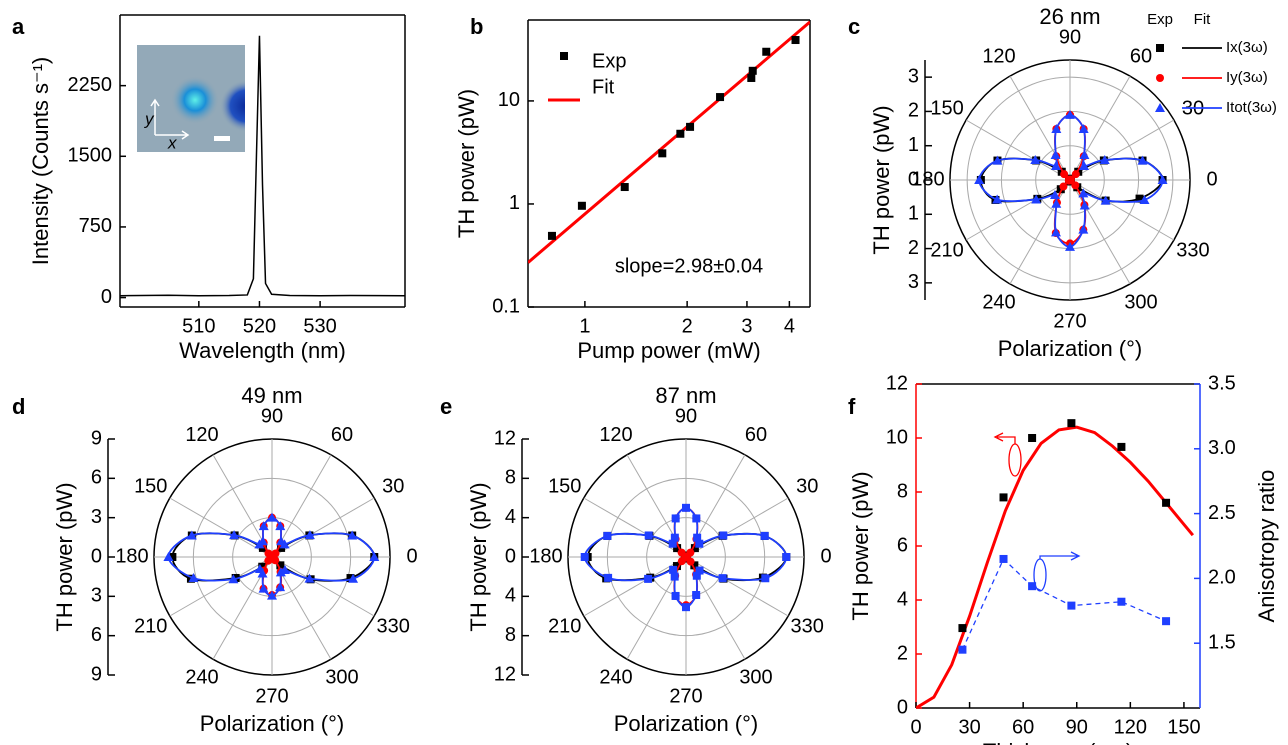  Describe the element at coordinates (1023, 727) in the screenshot. I see `x-tick-label: 60` at that location.